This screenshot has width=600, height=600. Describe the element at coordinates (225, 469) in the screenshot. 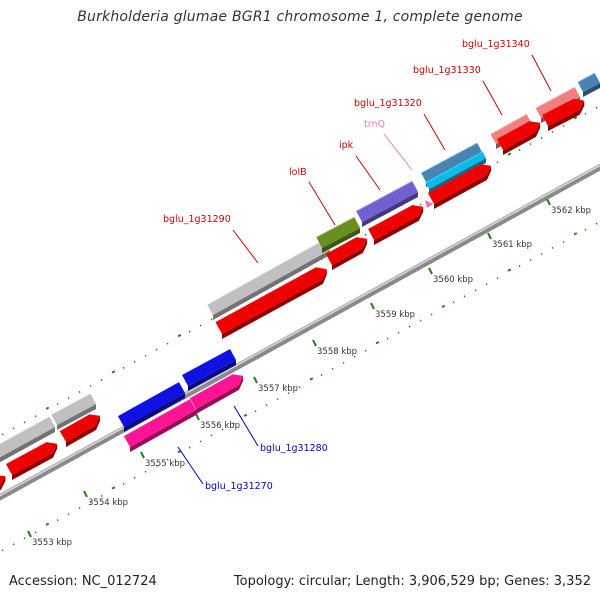

I see `gene-label-bglu_1g31270: bglu_1g31270` at that location.